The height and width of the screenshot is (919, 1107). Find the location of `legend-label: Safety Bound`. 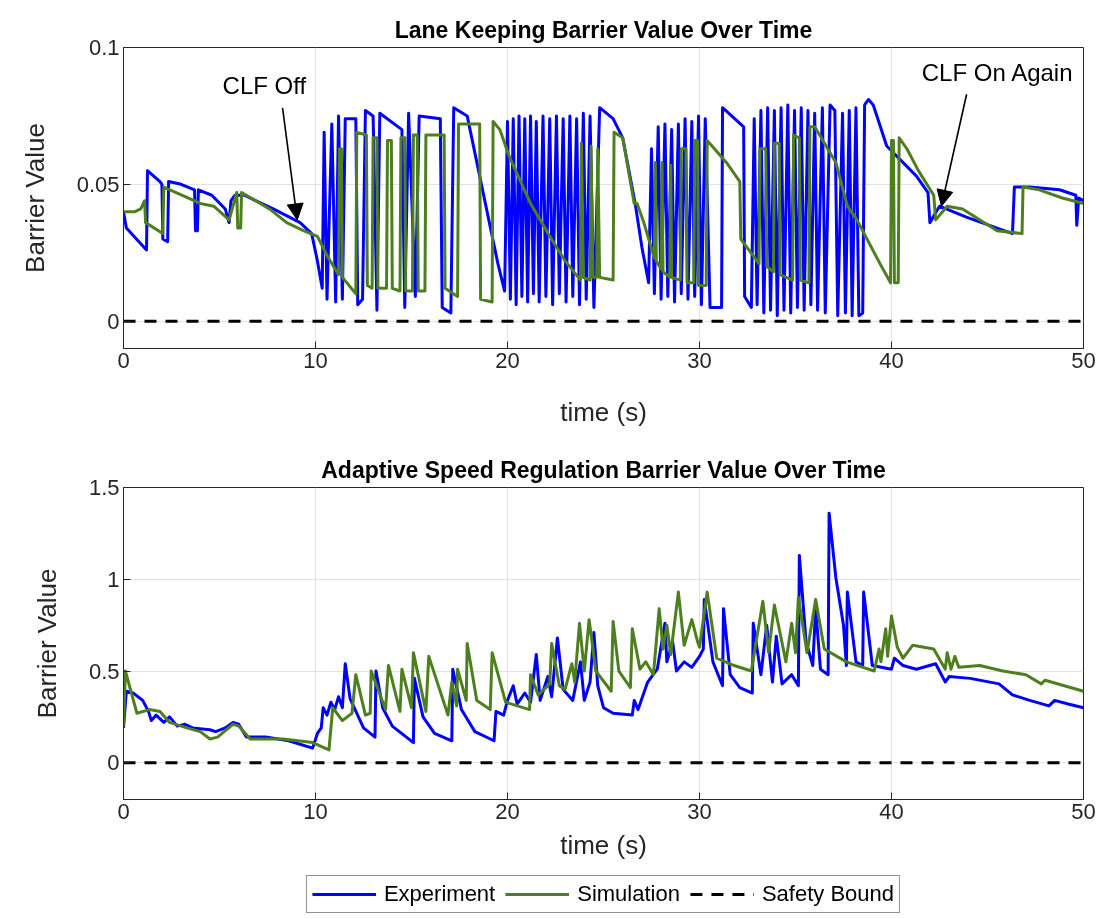

legend-label: Safety Bound is located at coordinates (828, 894).